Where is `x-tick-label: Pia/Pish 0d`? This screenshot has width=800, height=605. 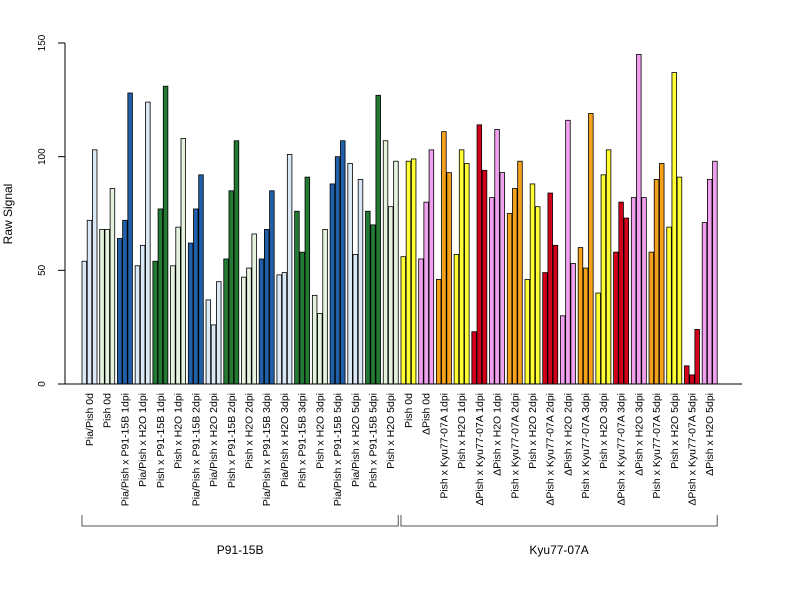
x-tick-label: Pia/Pish 0d is located at coordinates (90, 419).